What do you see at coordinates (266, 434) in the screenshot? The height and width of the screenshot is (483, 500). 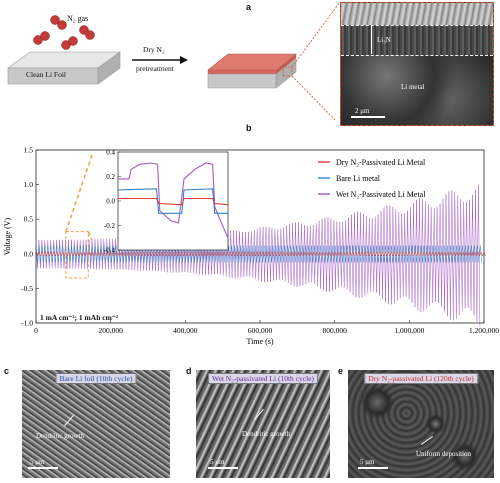 I see `panel-d-annotation: Dendritic growth` at bounding box center [266, 434].